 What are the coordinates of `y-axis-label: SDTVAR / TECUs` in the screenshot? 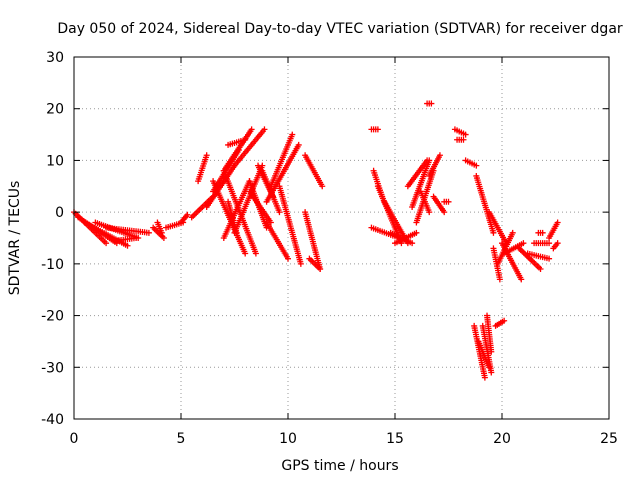 It's located at (15, 238).